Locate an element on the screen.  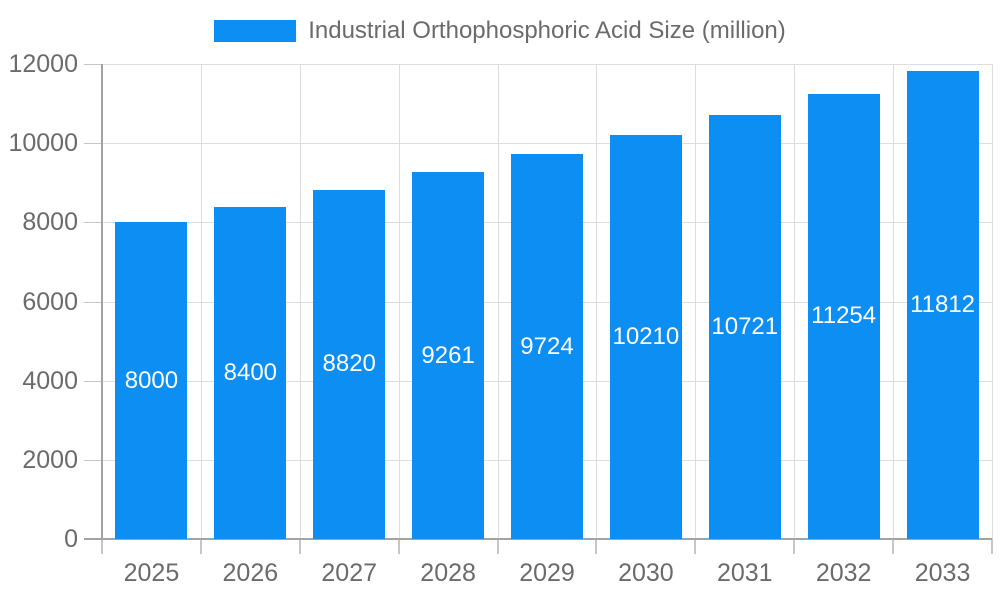
x-axis-tick-label: 2029 is located at coordinates (547, 573).